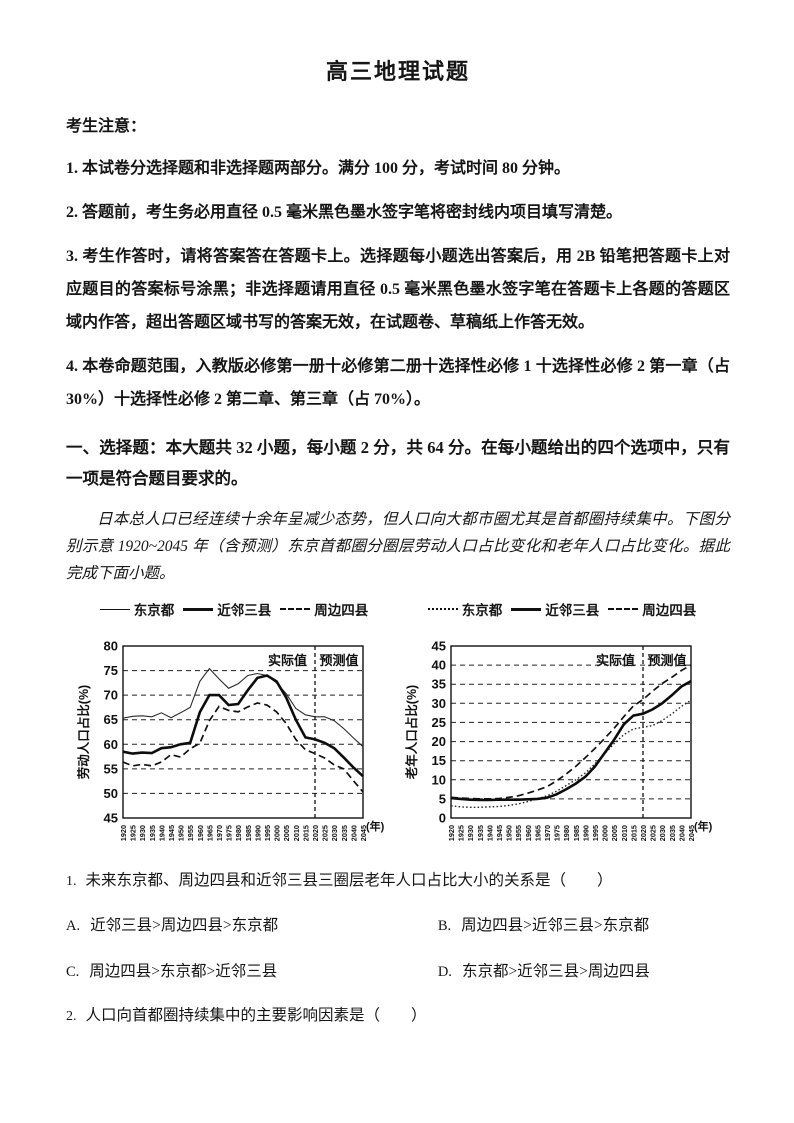 Image resolution: width=794 pixels, height=1123 pixels. I want to click on question-number: 2., so click(71, 1016).